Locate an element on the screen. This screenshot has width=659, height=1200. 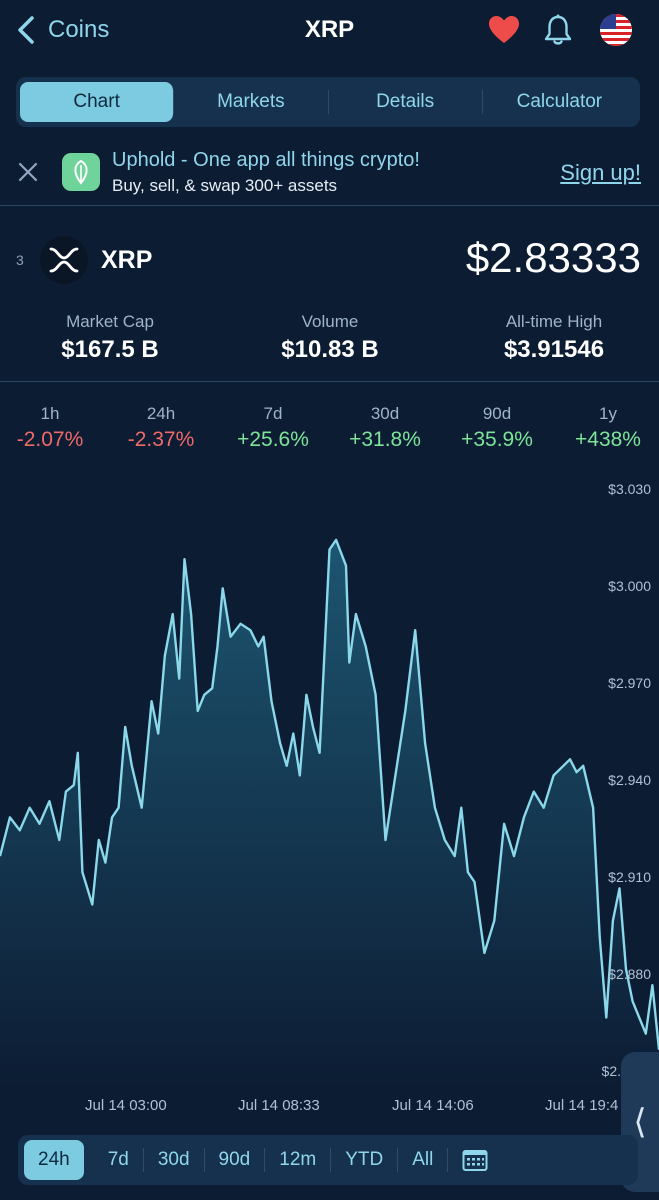
change-value: -2.37% is located at coordinates (161, 439).